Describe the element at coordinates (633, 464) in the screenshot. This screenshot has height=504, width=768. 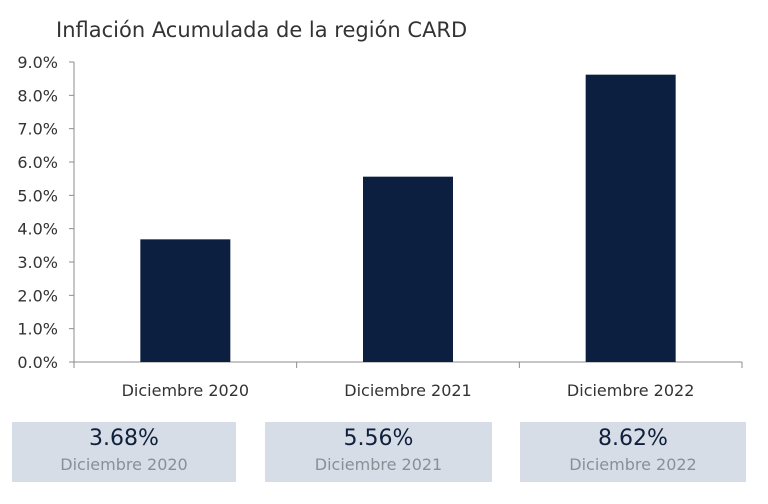
I see `summary-card-label: Diciembre 2022` at that location.